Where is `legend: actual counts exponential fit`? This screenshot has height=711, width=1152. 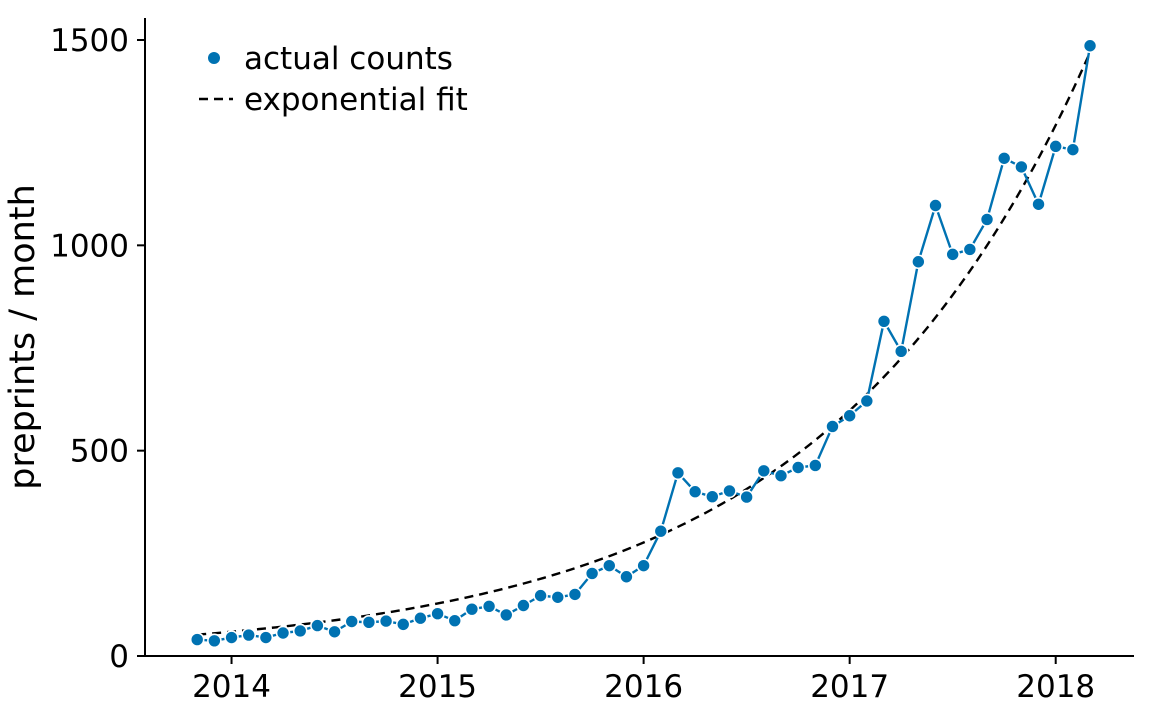
legend: actual counts exponential fit is located at coordinates (333, 79).